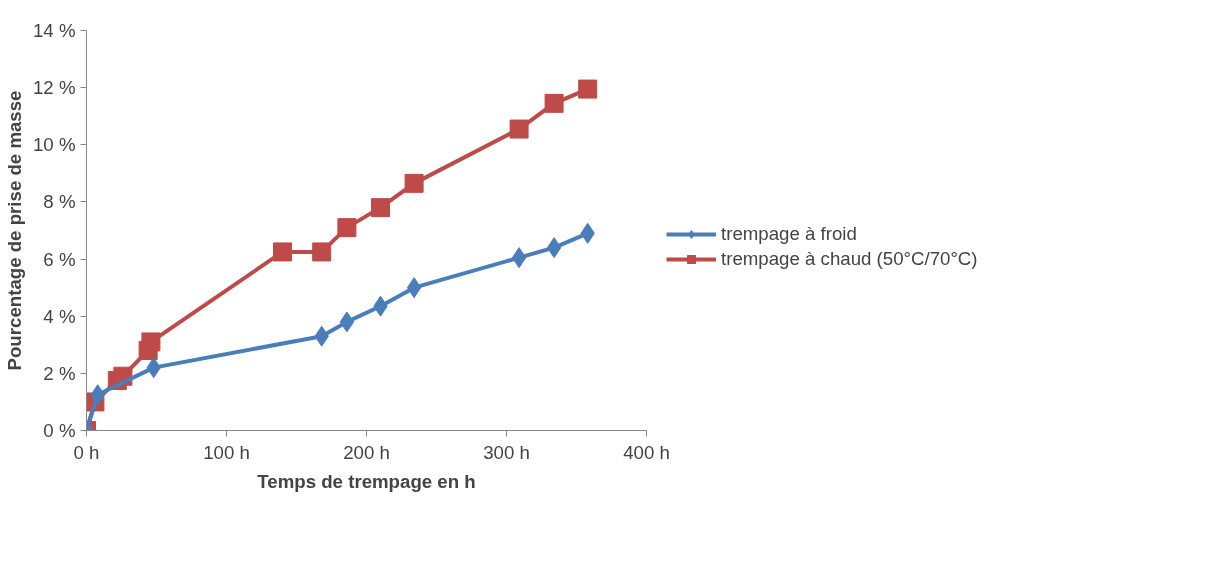 This screenshot has width=1210, height=579. Describe the element at coordinates (54, 88) in the screenshot. I see `y-tick-label: 12 %` at that location.